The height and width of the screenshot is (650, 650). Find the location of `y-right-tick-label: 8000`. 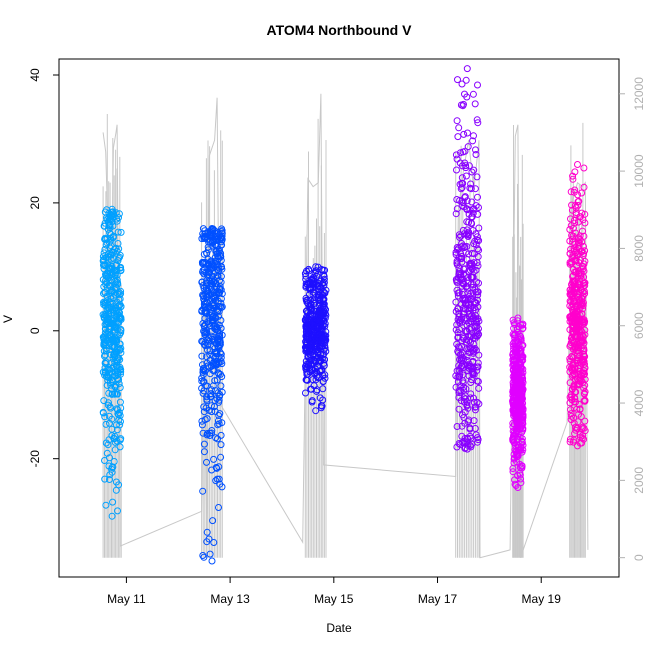

y-right-tick-label: 8000 is located at coordinates (639, 248).